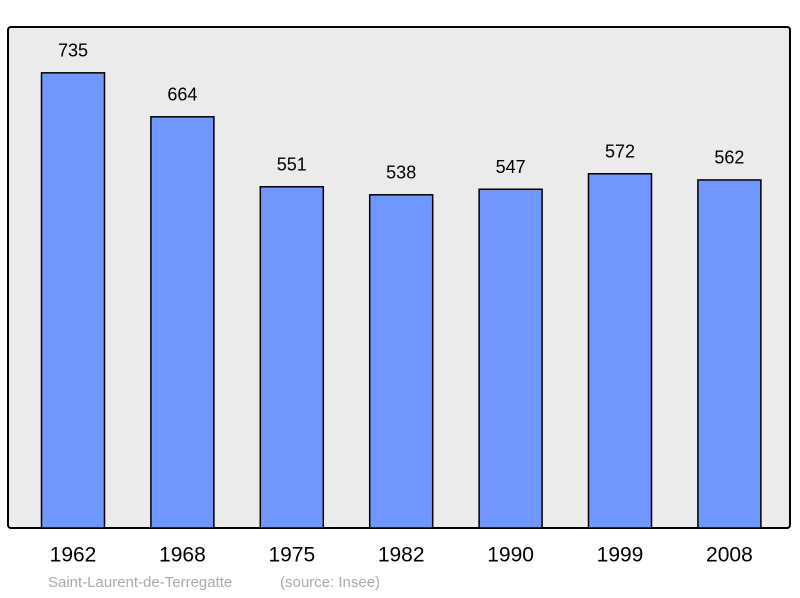 The image size is (800, 598). What do you see at coordinates (620, 152) in the screenshot?
I see `value-label: 572` at bounding box center [620, 152].